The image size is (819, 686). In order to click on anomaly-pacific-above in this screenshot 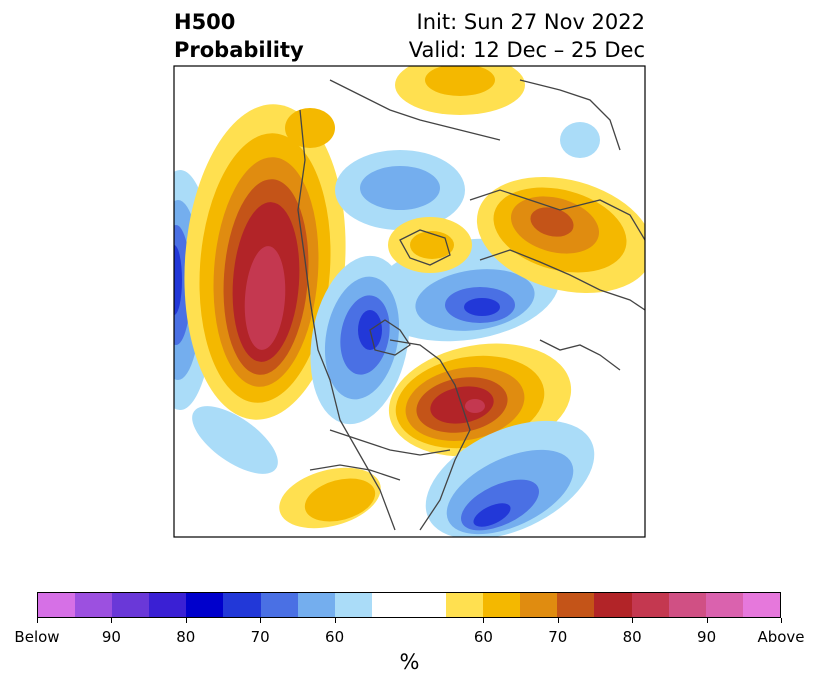, I will do `click(265, 262)`.